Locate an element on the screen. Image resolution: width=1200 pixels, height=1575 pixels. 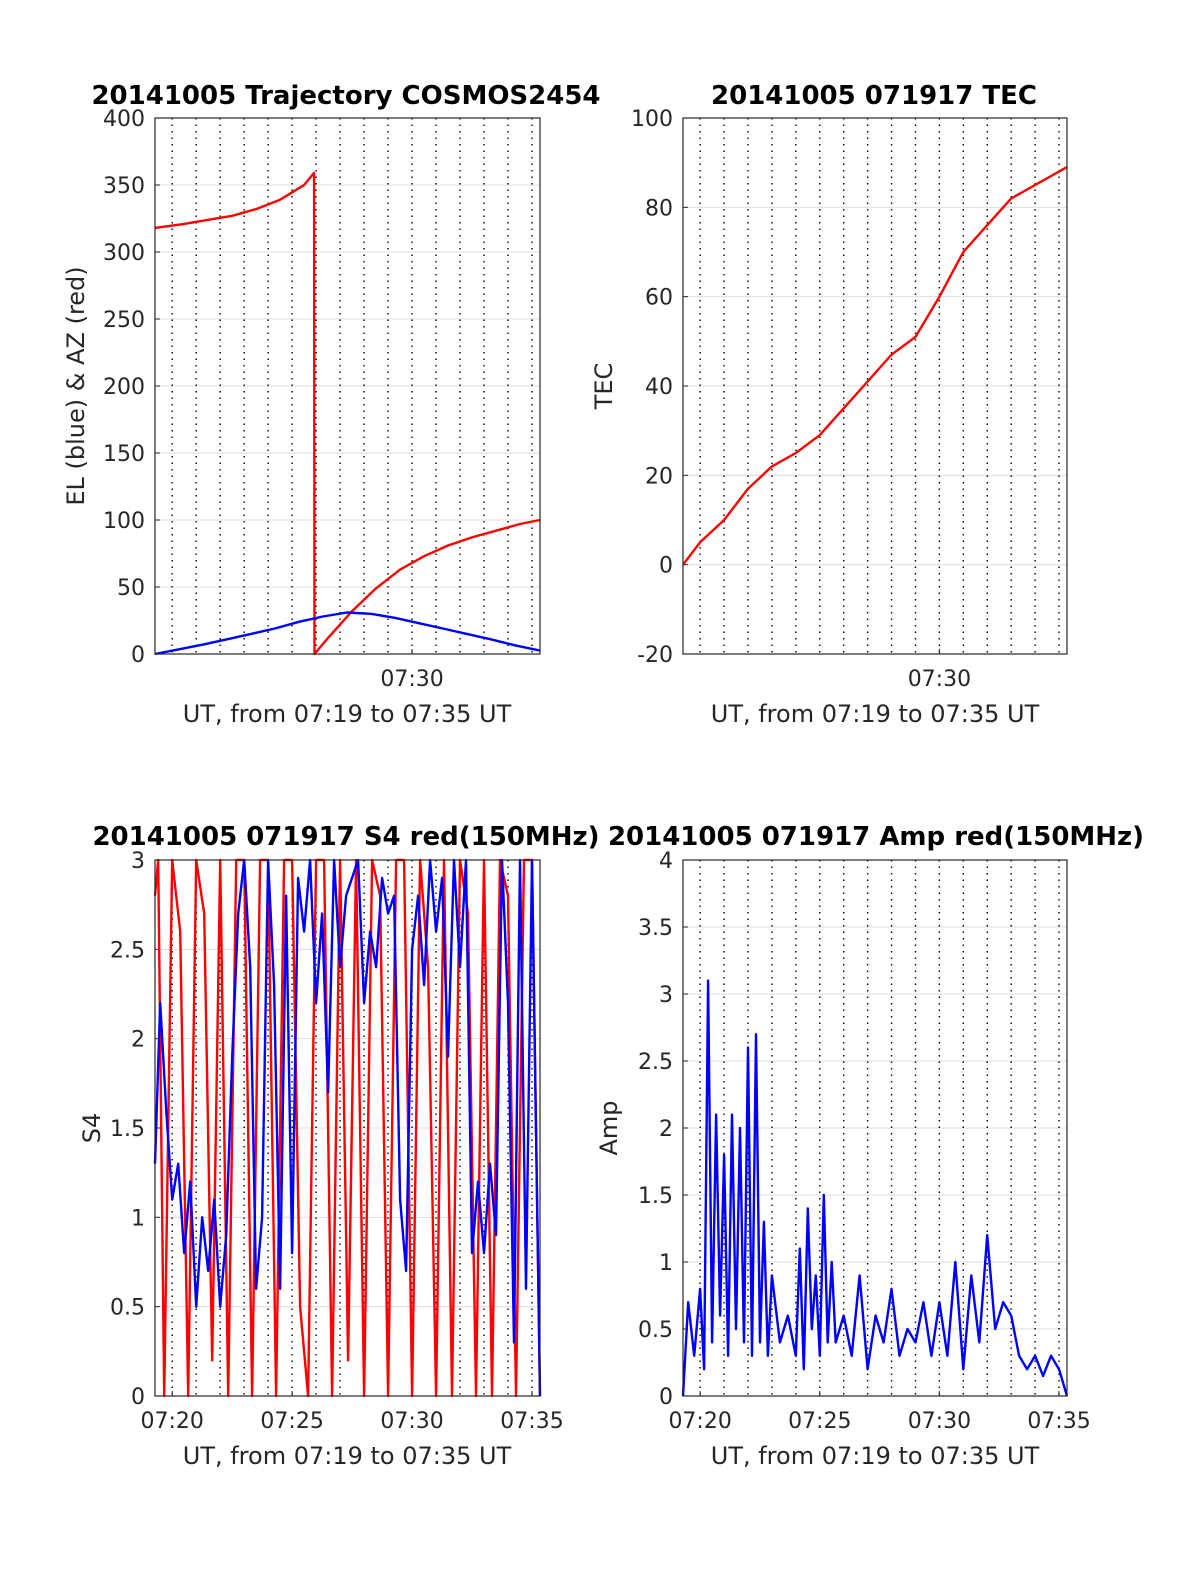
y-axis-label: S4 is located at coordinates (92, 1128).